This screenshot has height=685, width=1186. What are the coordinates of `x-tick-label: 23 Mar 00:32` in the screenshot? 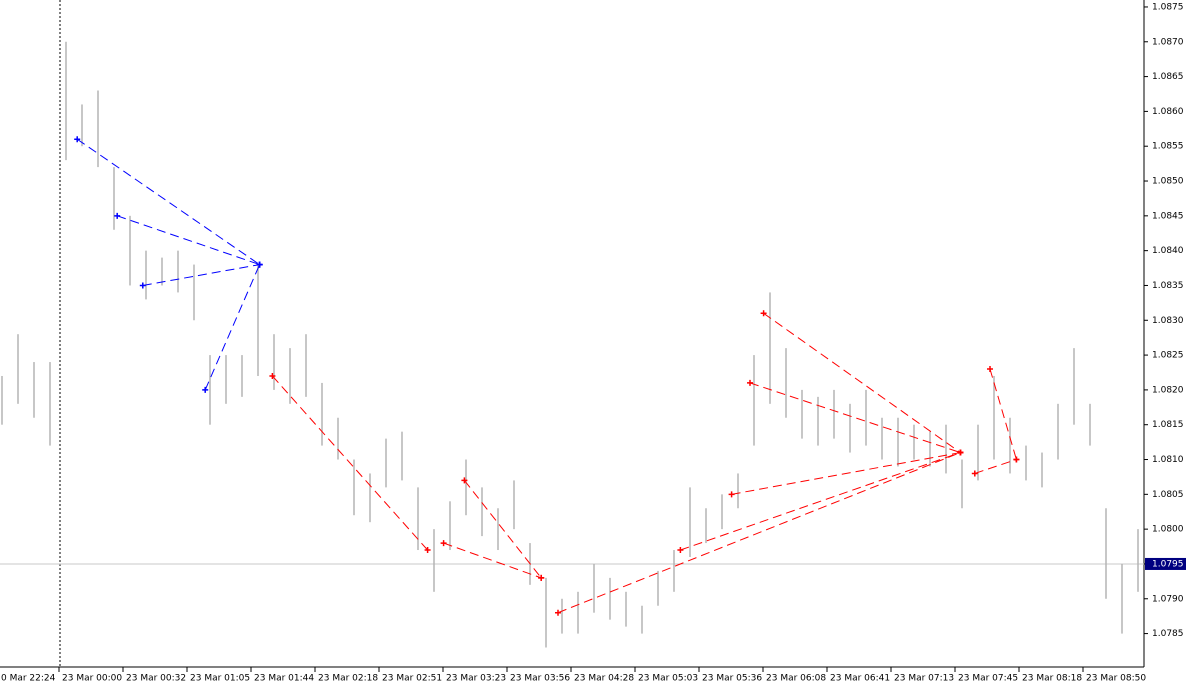 It's located at (156, 679).